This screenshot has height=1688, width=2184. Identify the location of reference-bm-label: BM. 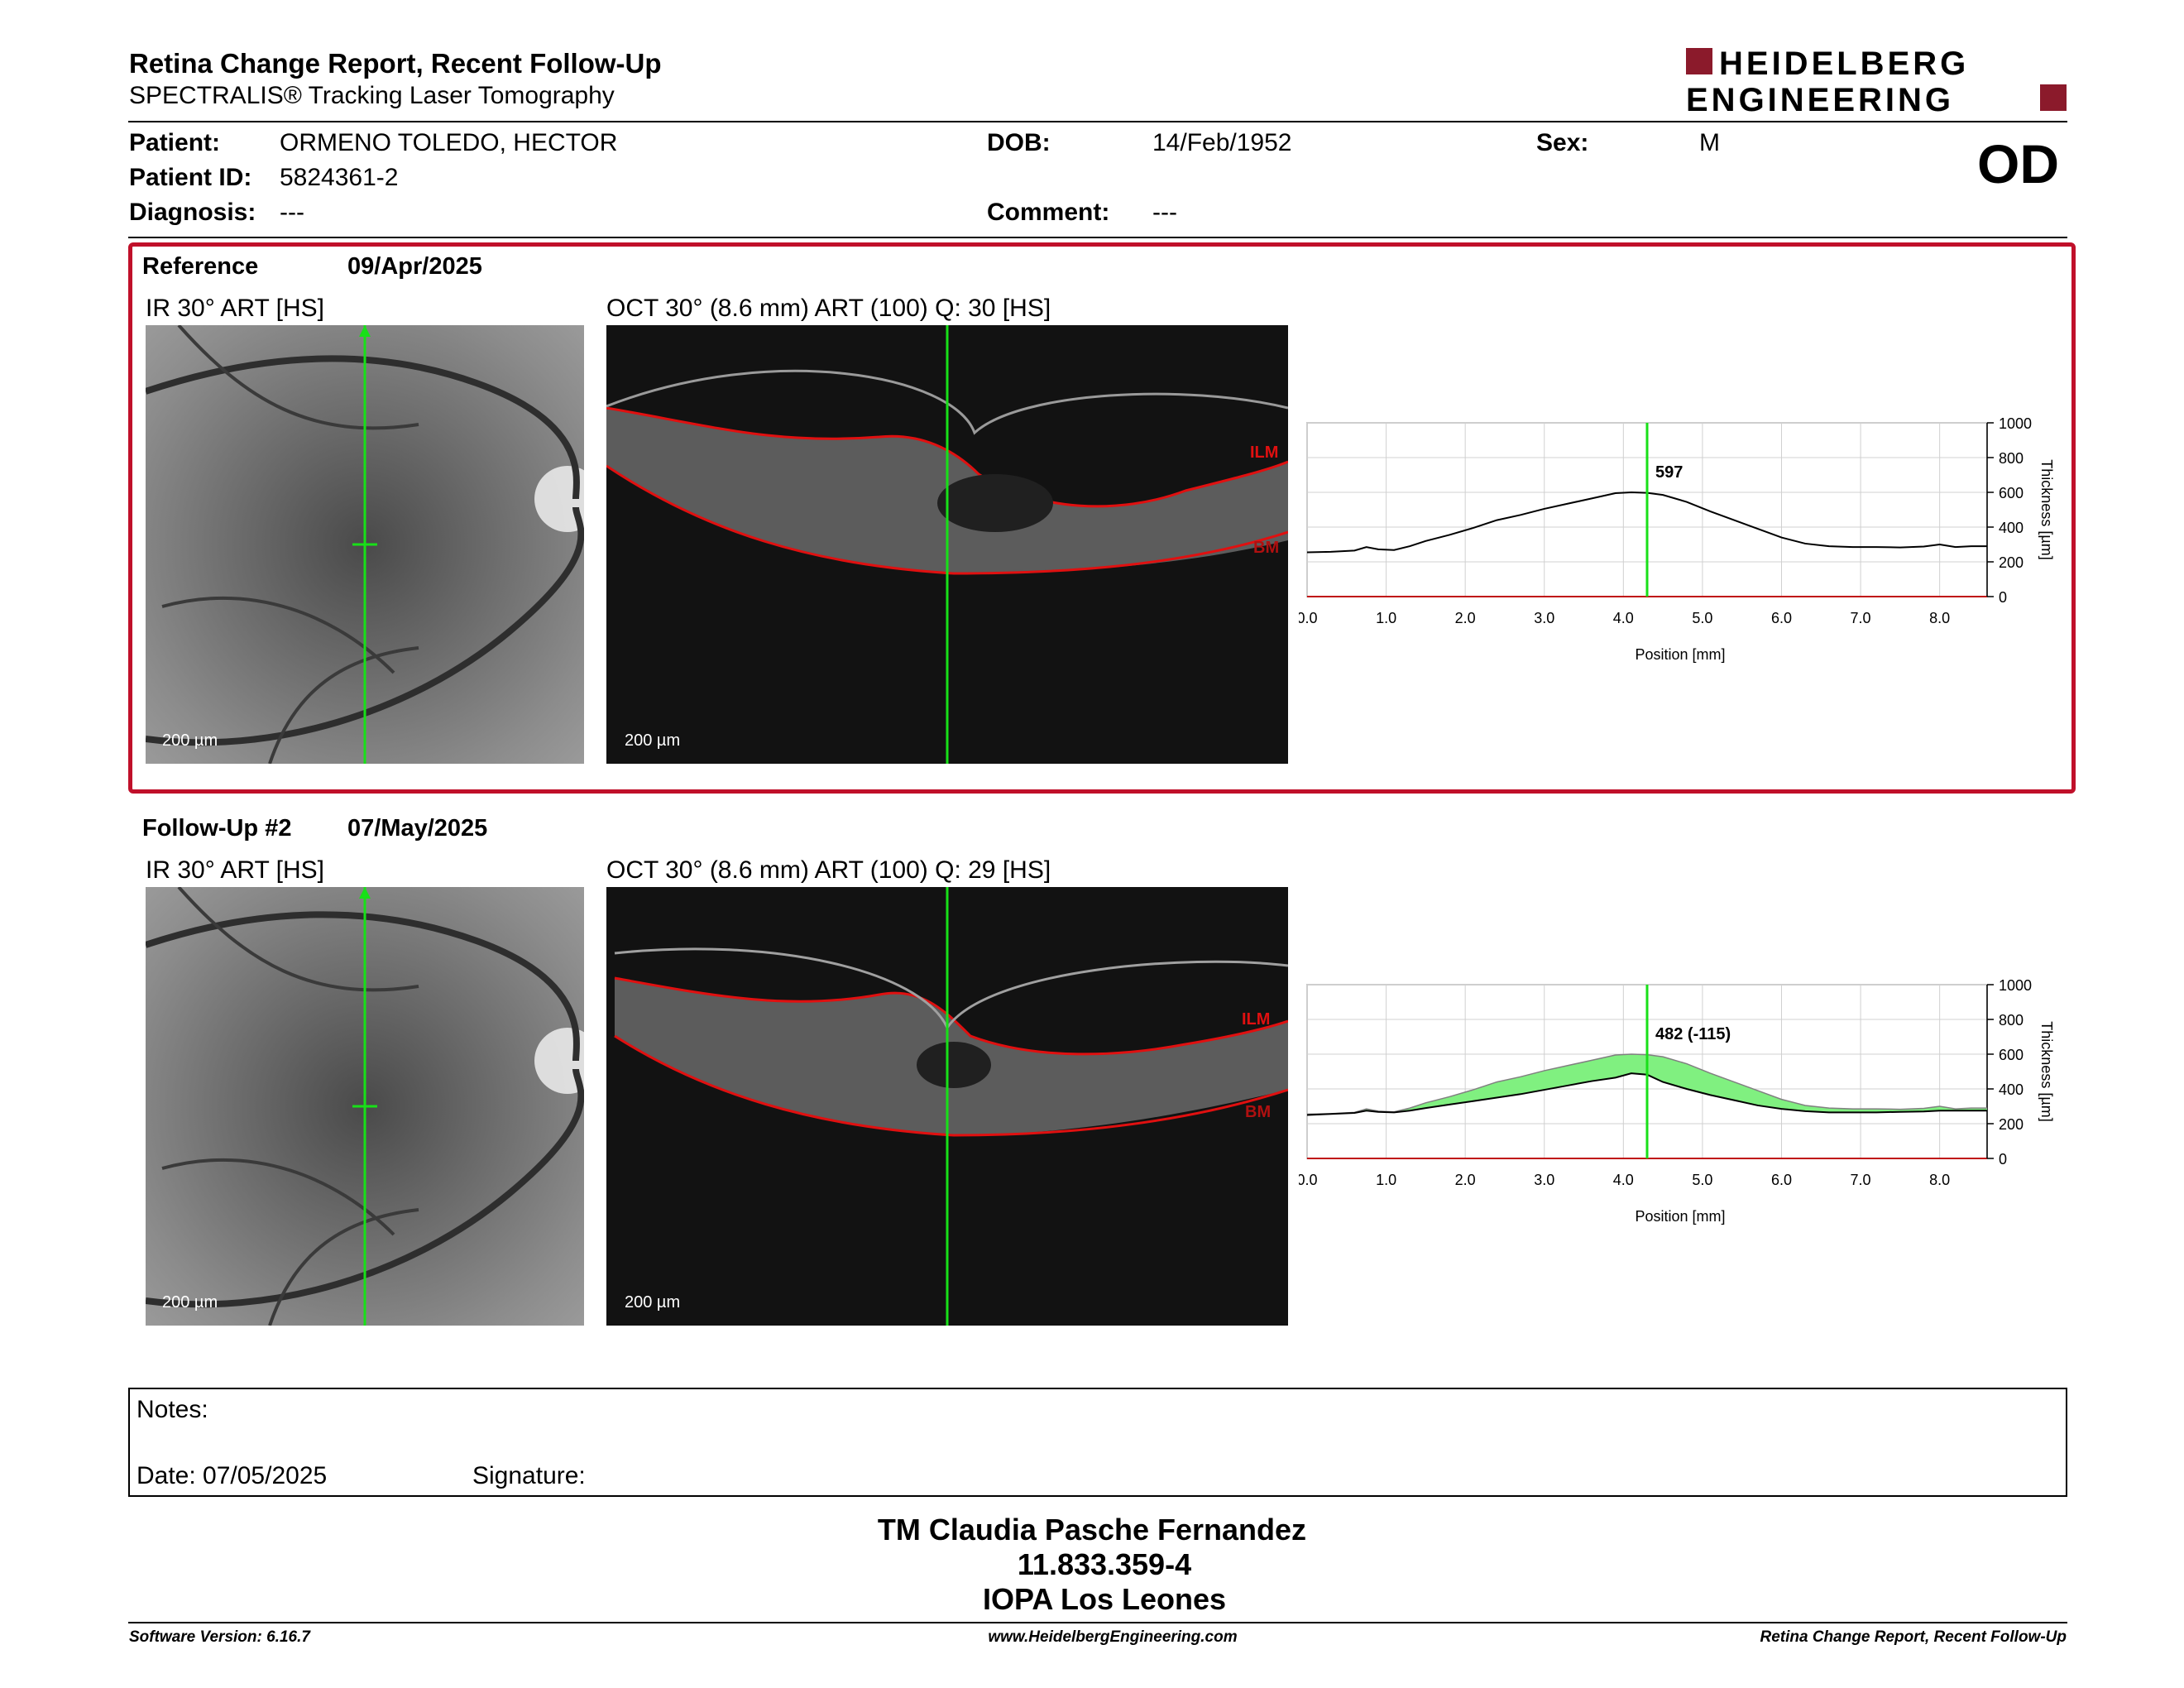
(1266, 548).